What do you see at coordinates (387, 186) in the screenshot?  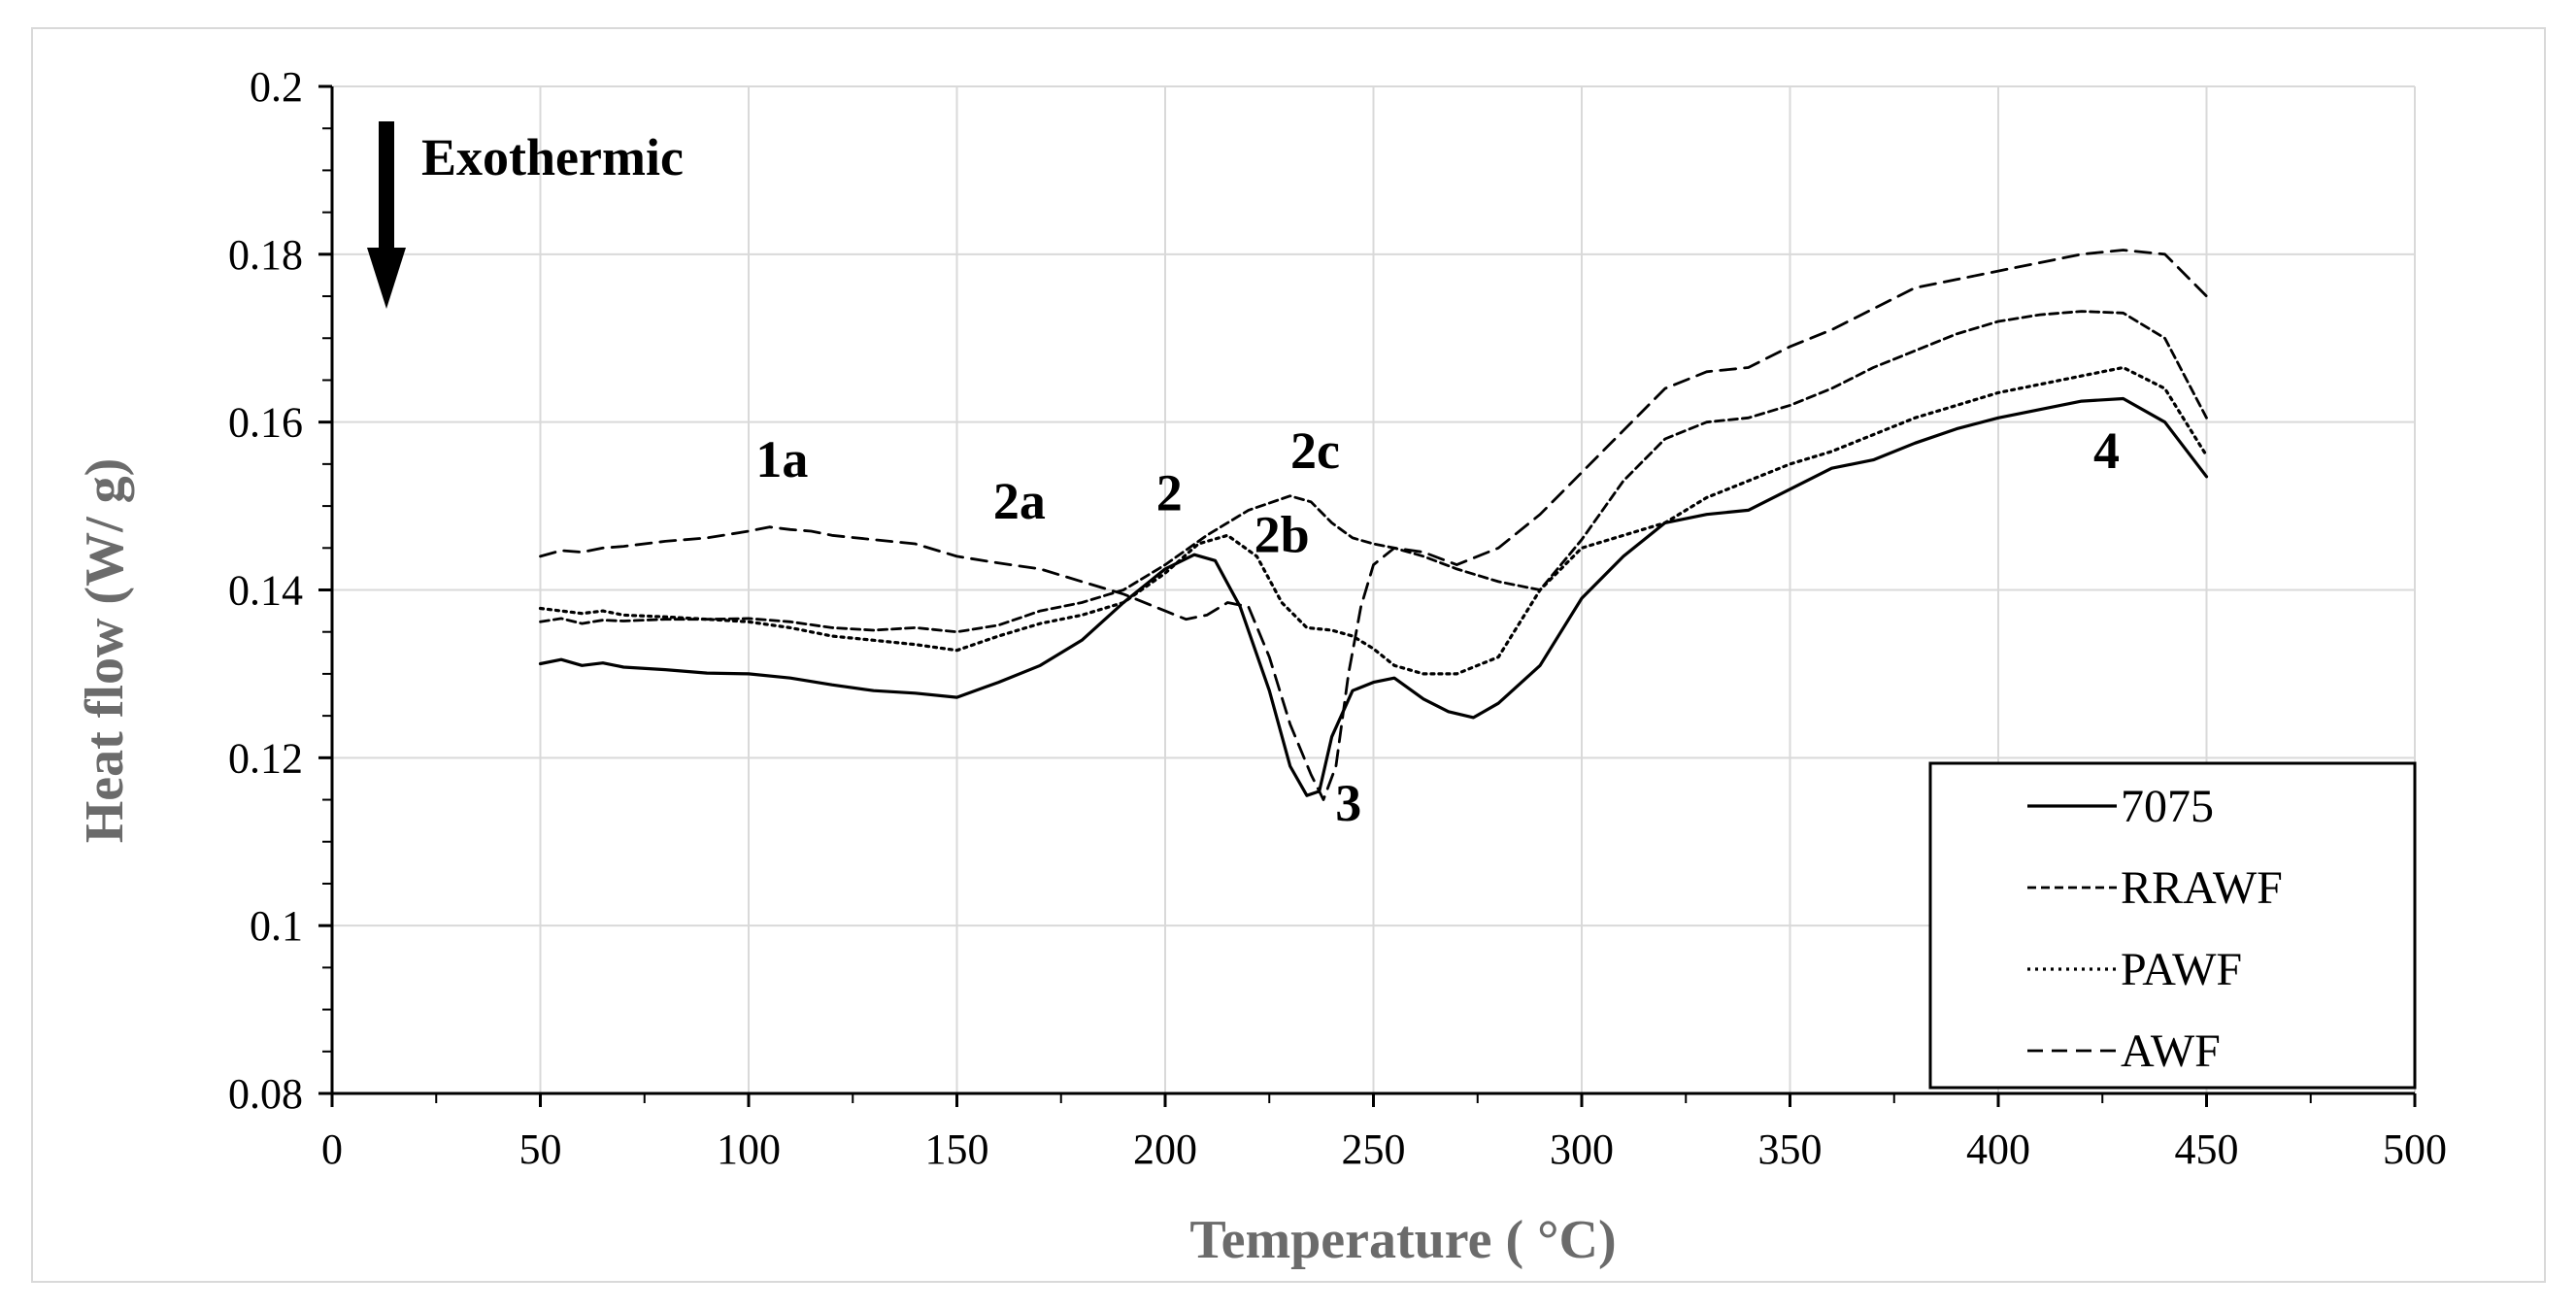 I see `exothermic-arrow-shaft` at bounding box center [387, 186].